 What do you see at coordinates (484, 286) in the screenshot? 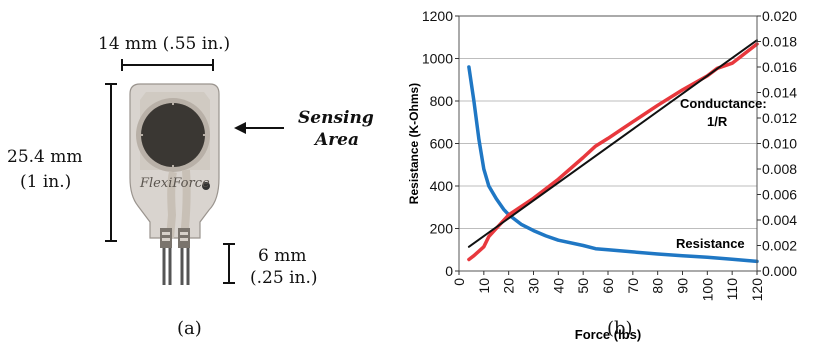
I see `x-tick-label: 10` at bounding box center [484, 286].